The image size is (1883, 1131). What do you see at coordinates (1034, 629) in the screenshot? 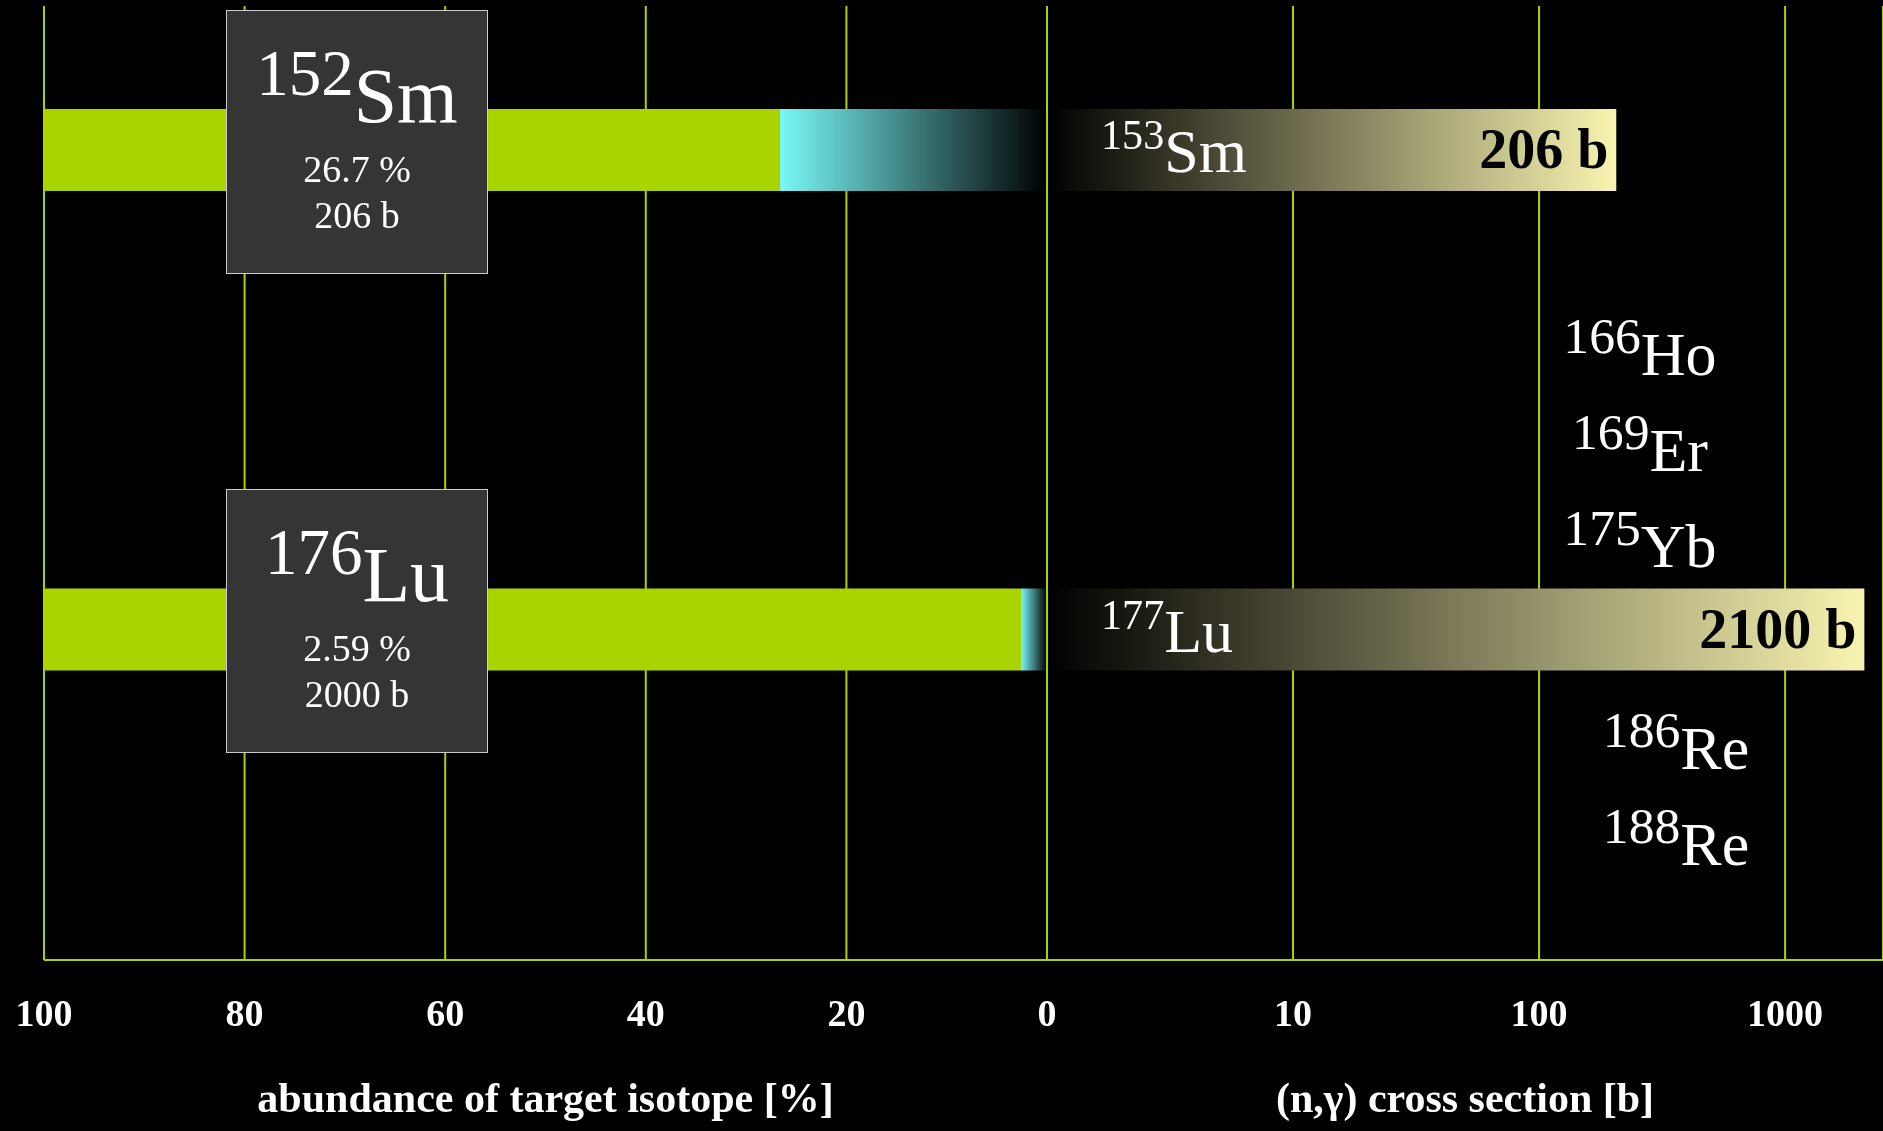
I see `bar` at bounding box center [1034, 629].